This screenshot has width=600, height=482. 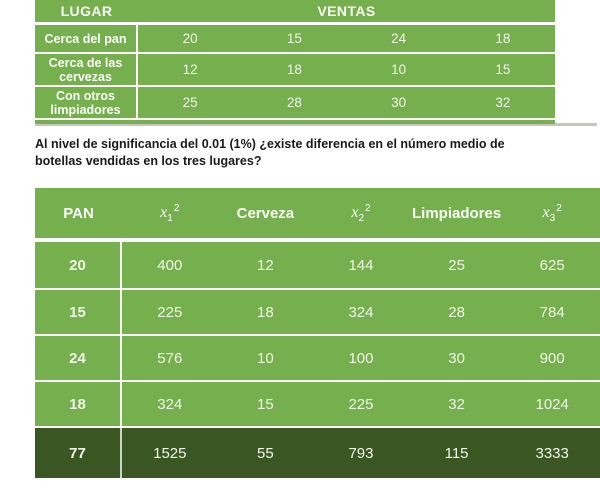 I want to click on column-header-lugar: LUGAR, so click(x=86, y=11).